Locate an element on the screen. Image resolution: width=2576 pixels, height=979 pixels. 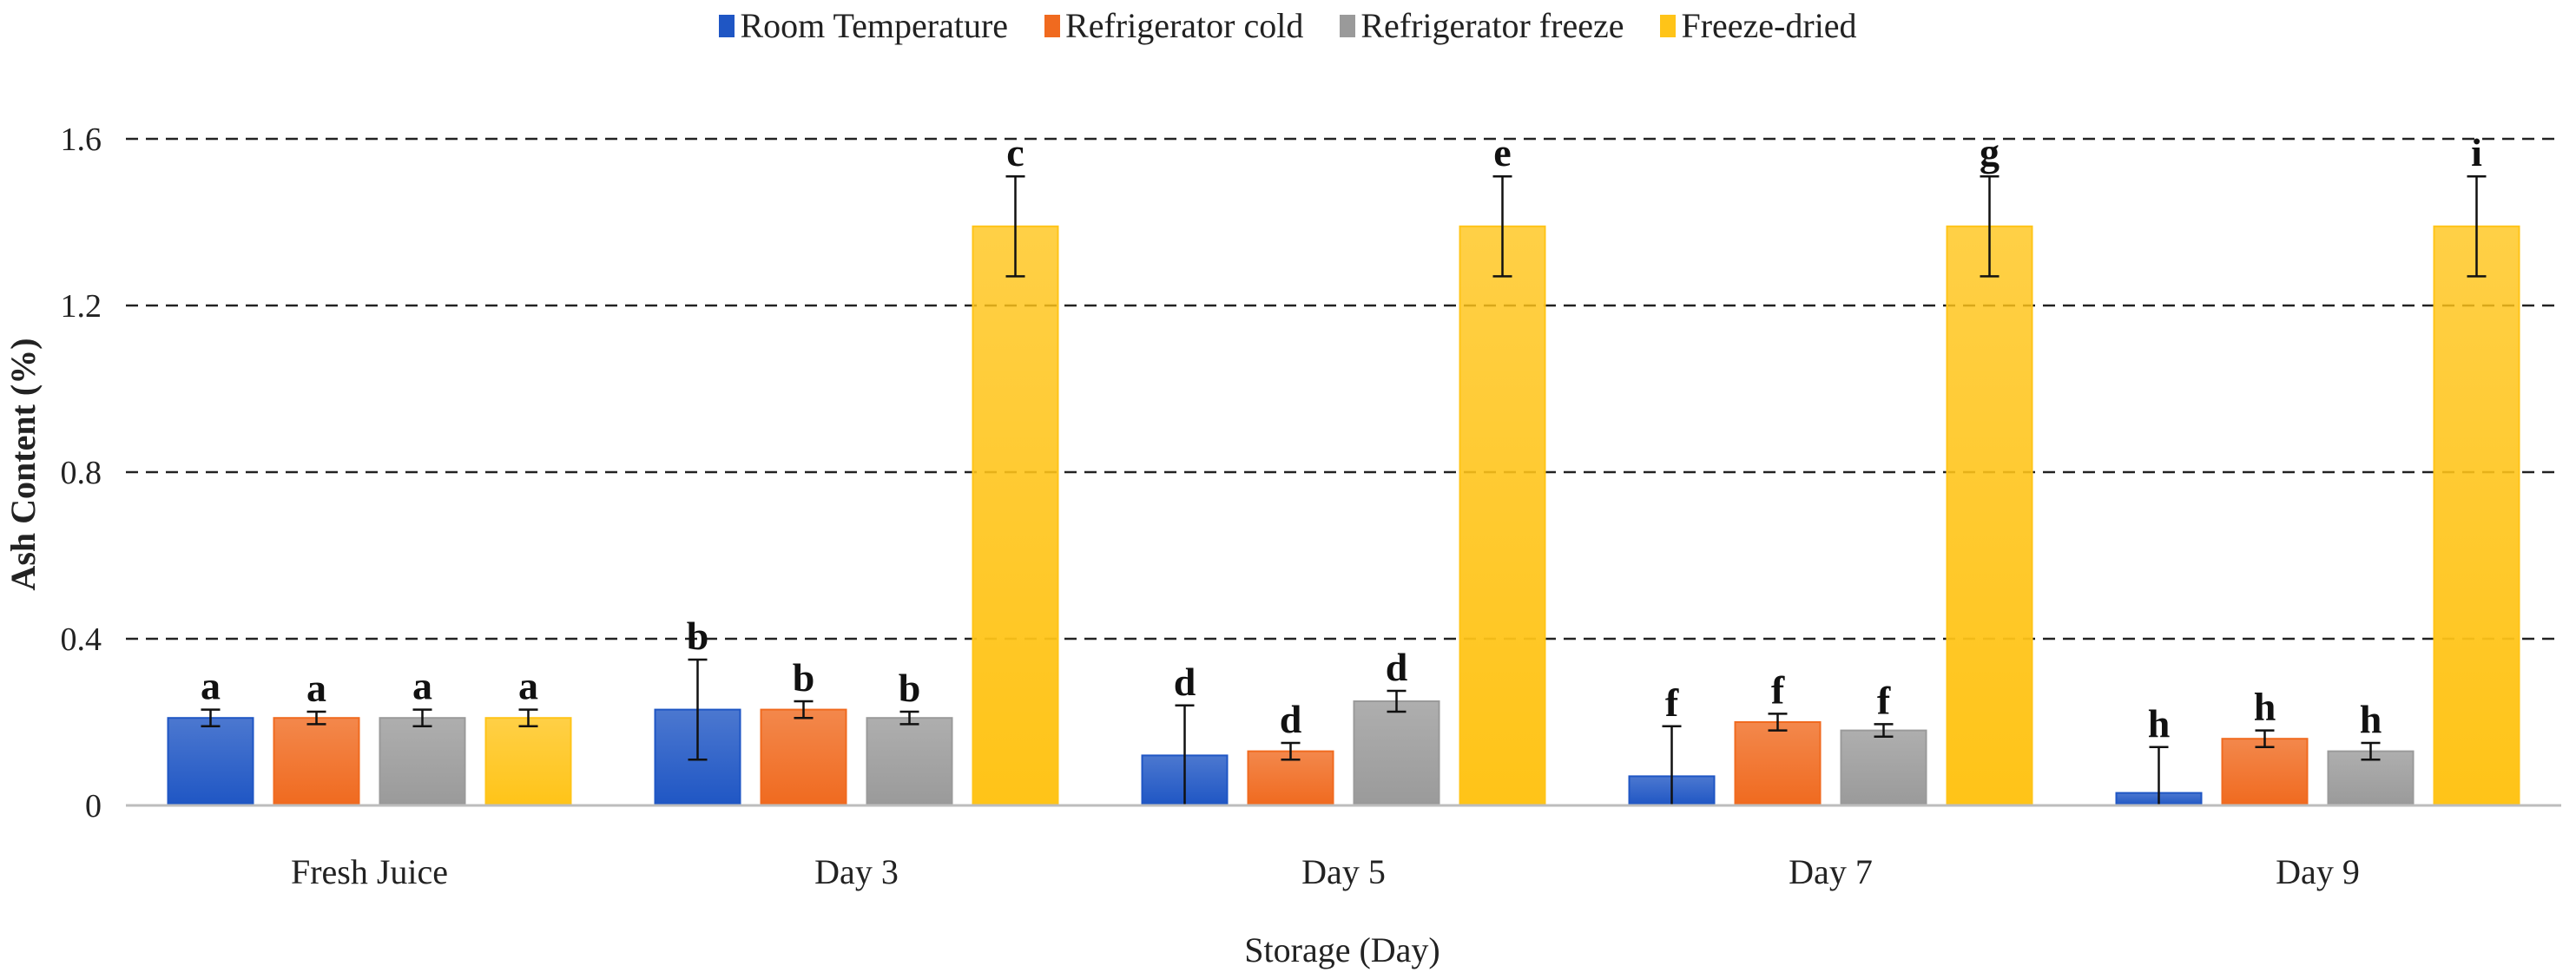
significance-letter: i is located at coordinates (2476, 152).